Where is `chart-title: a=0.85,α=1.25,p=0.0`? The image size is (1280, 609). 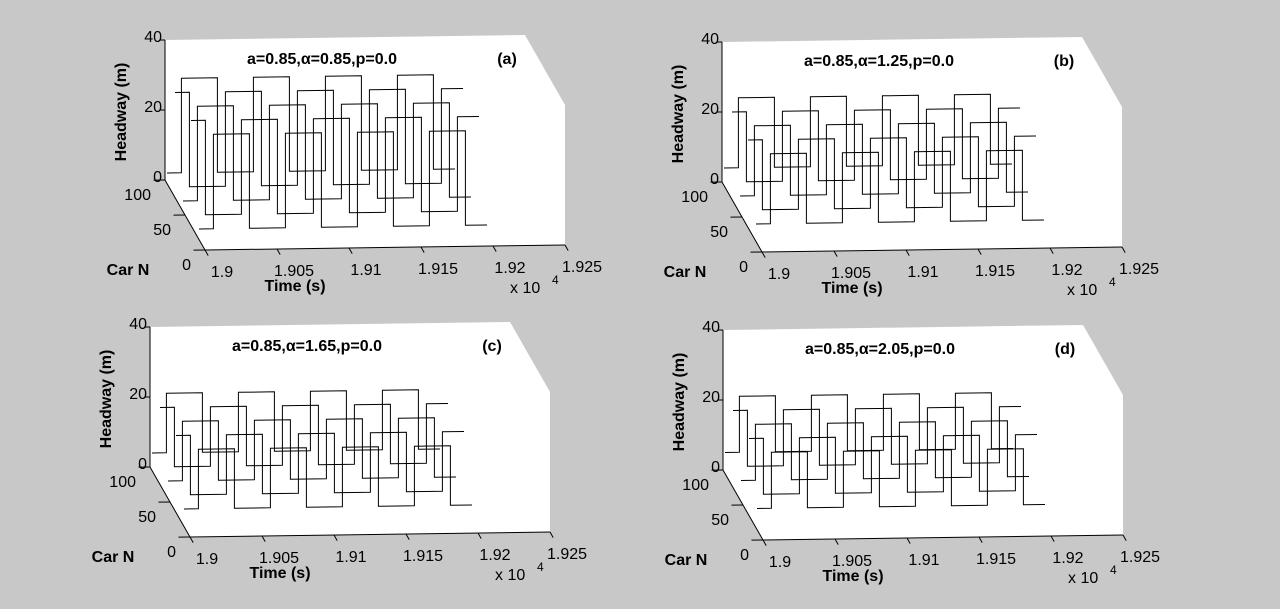 chart-title: a=0.85,α=1.25,p=0.0 is located at coordinates (879, 61).